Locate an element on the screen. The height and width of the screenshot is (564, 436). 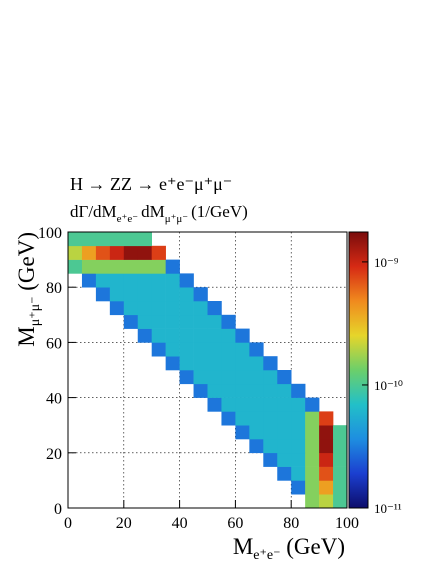
x-tick-label: 0 is located at coordinates (68, 523).